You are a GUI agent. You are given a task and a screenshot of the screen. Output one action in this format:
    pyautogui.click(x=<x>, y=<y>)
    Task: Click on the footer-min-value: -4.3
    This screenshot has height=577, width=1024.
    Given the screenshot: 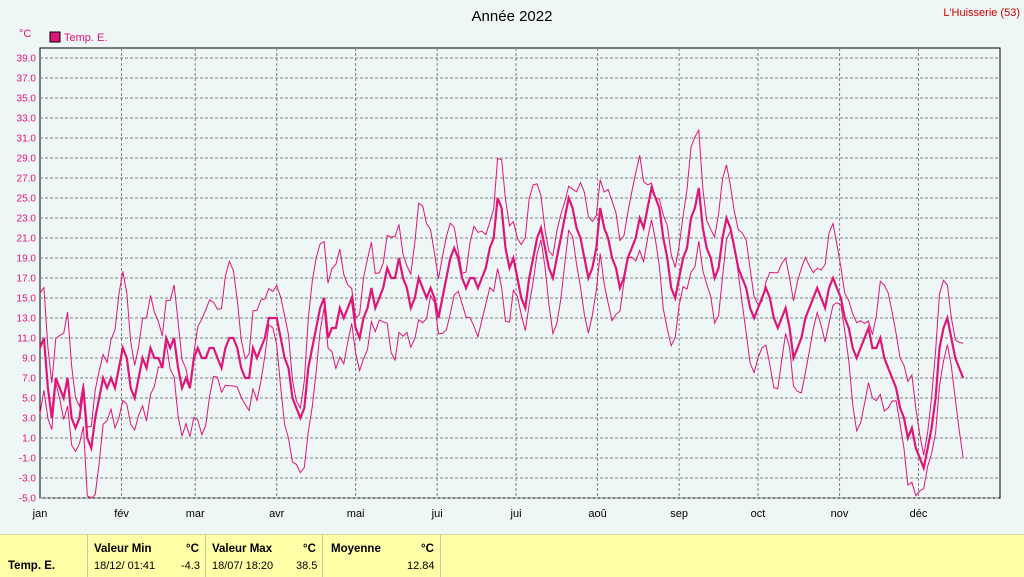 What is the action you would take?
    pyautogui.click(x=190, y=566)
    